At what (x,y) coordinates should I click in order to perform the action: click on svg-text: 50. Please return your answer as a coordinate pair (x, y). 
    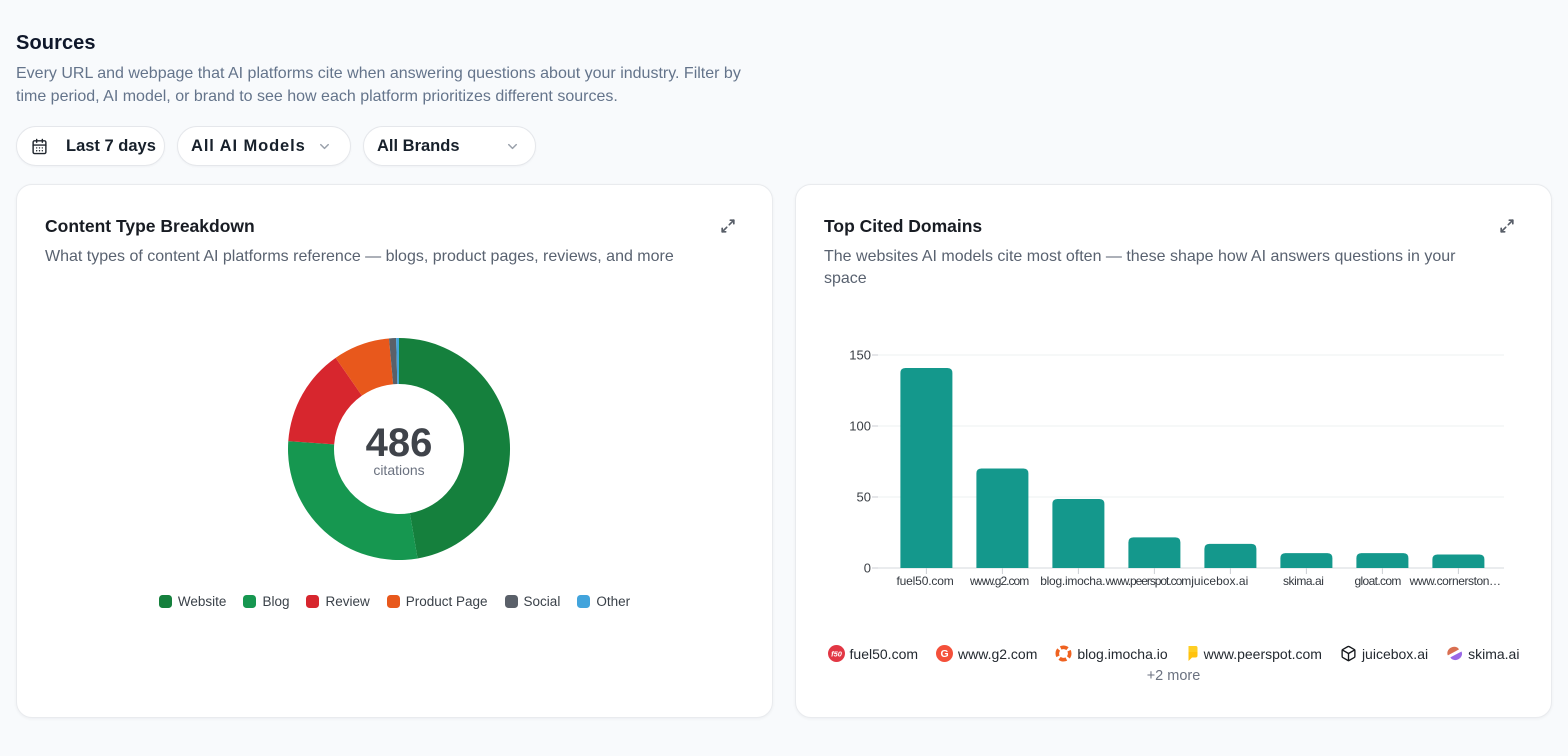
    Looking at the image, I should click on (864, 497).